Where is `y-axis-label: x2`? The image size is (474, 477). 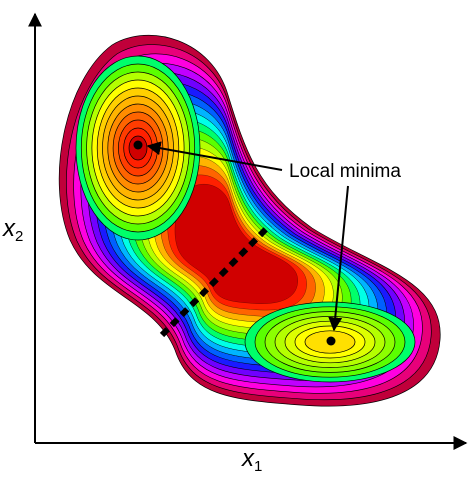
y-axis-label: x2 is located at coordinates (12, 230).